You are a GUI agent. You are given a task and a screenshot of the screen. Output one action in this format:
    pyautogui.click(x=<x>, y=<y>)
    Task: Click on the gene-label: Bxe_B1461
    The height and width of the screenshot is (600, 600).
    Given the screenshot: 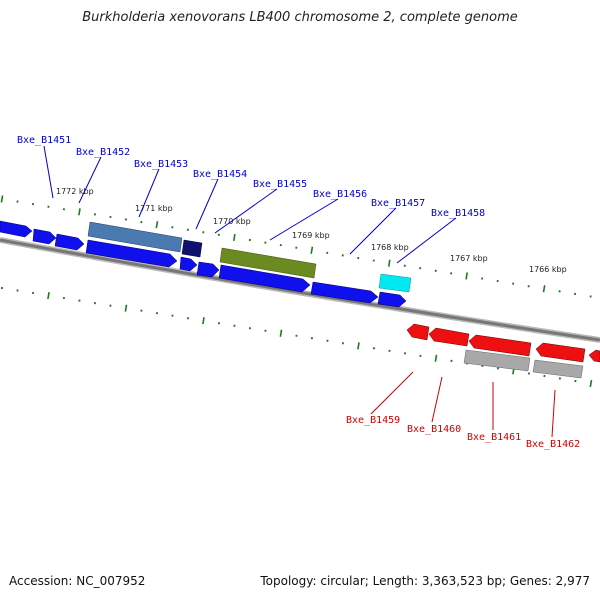 What is the action you would take?
    pyautogui.click(x=494, y=437)
    